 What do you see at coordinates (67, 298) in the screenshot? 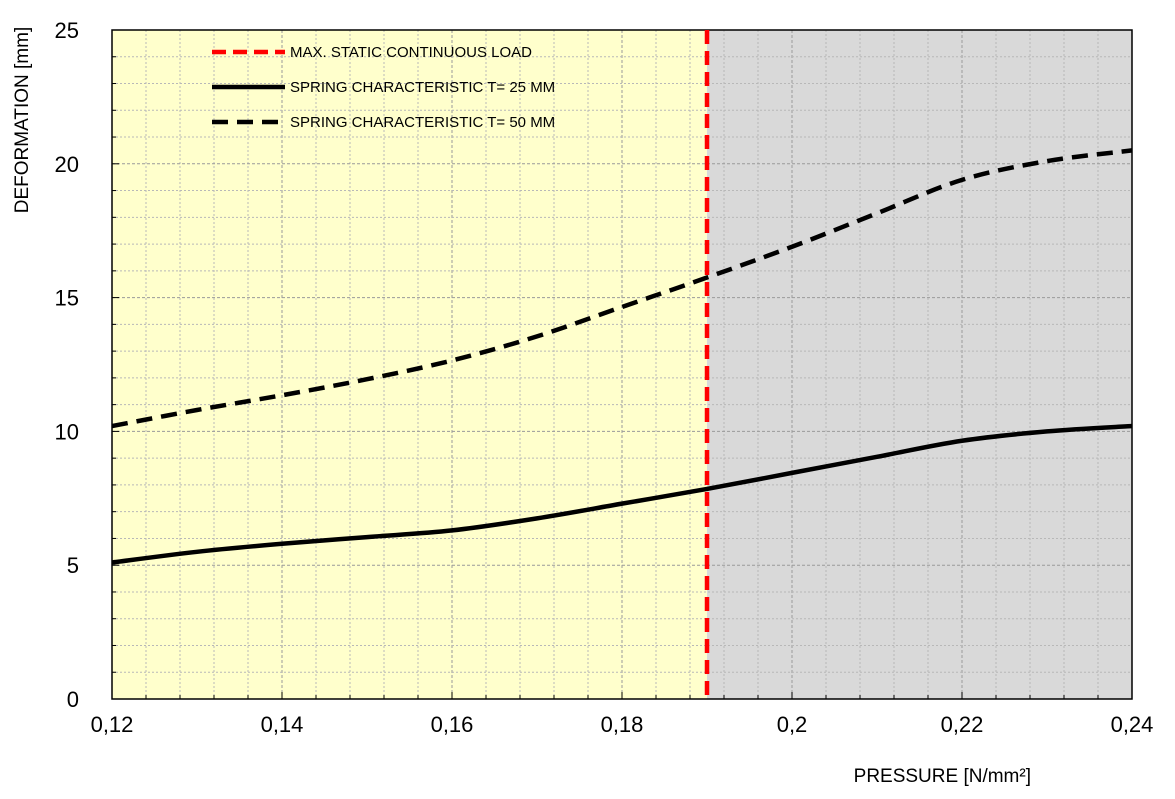
I see `y-tick-label: 15` at bounding box center [67, 298].